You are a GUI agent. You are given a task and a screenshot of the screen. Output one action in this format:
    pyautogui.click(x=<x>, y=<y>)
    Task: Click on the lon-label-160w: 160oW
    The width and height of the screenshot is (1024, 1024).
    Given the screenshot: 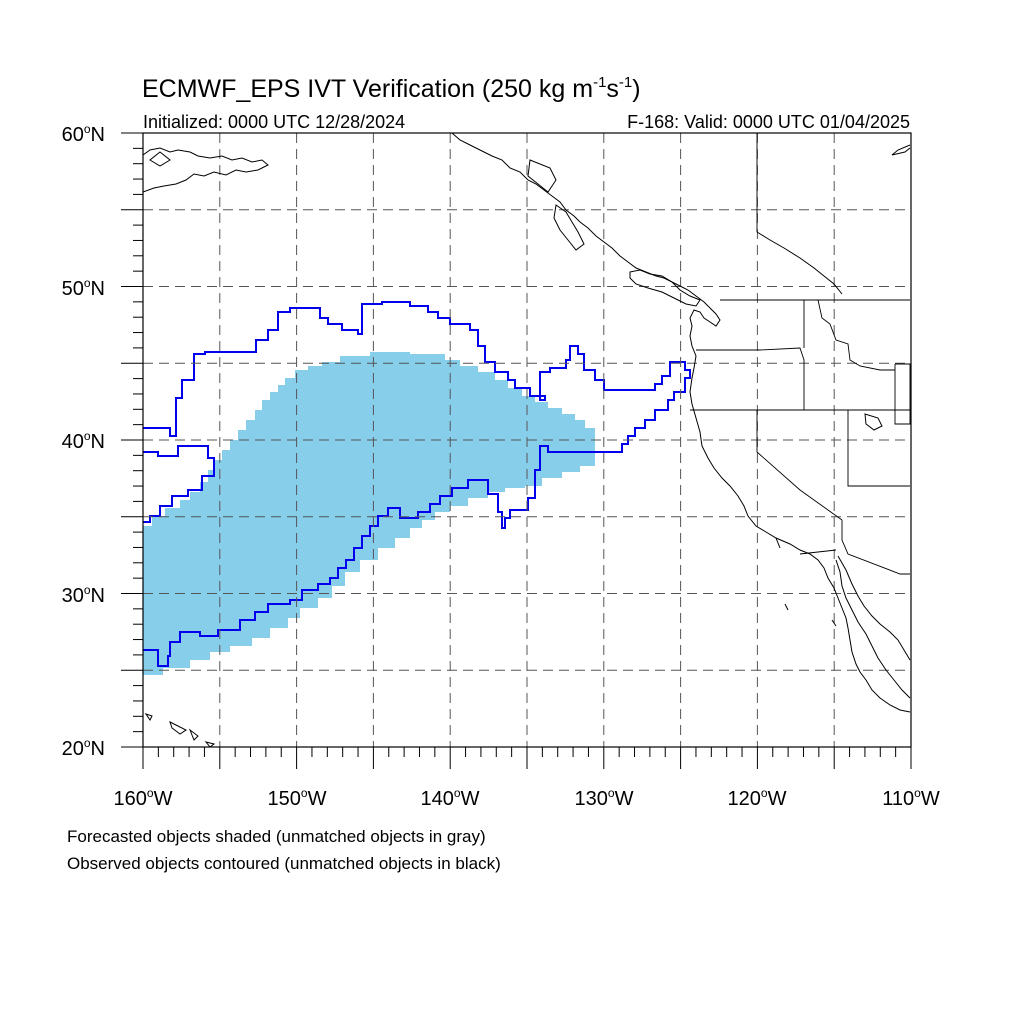 What is the action you would take?
    pyautogui.click(x=143, y=798)
    